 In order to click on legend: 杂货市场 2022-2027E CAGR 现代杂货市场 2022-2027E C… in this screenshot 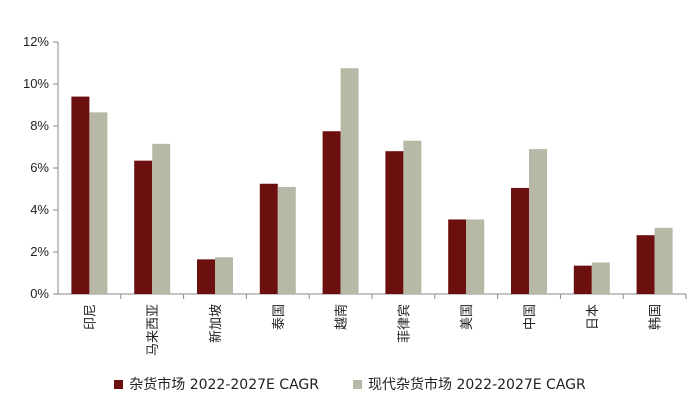, I will do `click(350, 384)`.